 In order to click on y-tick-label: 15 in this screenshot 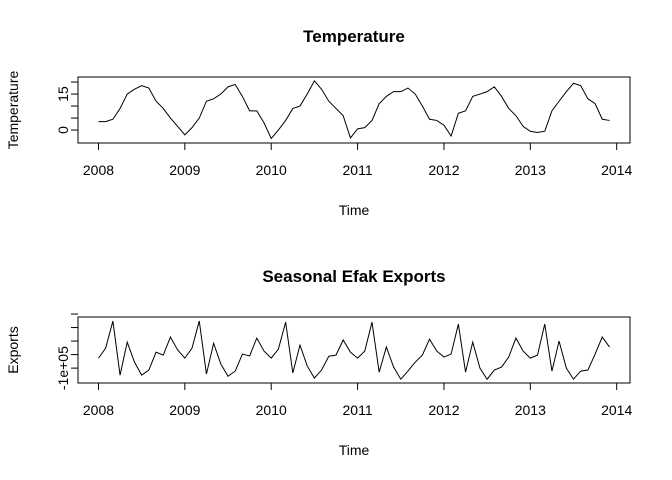, I will do `click(63, 94)`.